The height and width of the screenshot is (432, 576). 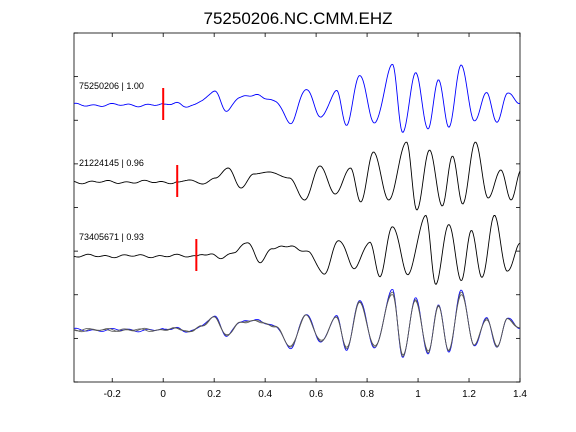 What do you see at coordinates (367, 394) in the screenshot?
I see `x-tick-label: 0.8` at bounding box center [367, 394].